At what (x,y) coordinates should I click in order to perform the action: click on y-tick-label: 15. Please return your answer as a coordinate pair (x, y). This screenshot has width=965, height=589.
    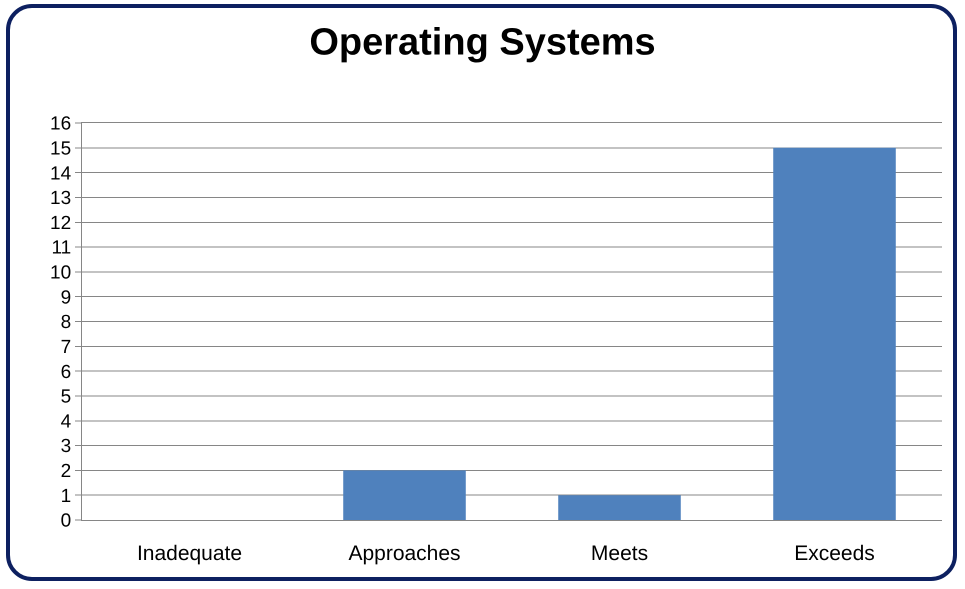
    Looking at the image, I should click on (61, 149).